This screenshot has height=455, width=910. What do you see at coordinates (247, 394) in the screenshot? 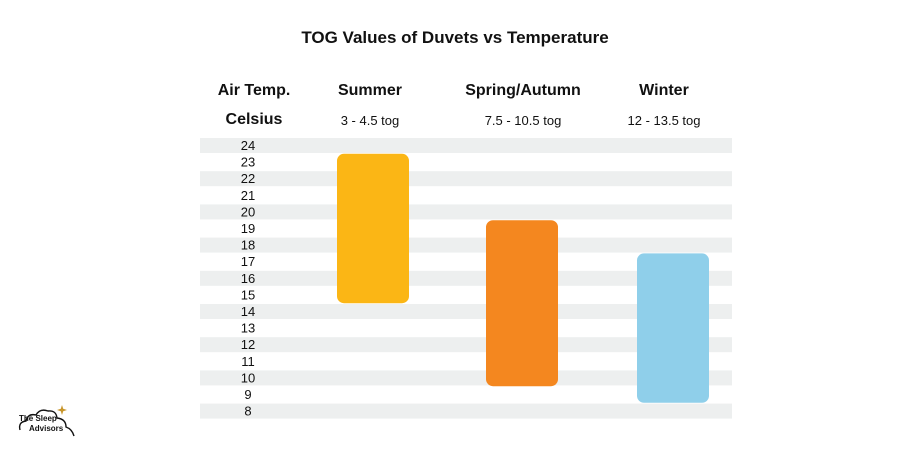
I see `y-tick-label-9: 9` at bounding box center [247, 394].